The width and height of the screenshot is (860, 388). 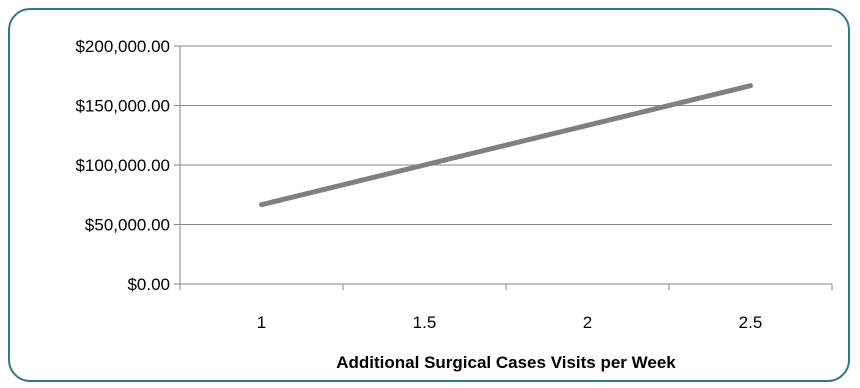 I want to click on x-axis-tick-labels: 1 1.5 2 2.5, so click(x=510, y=322).